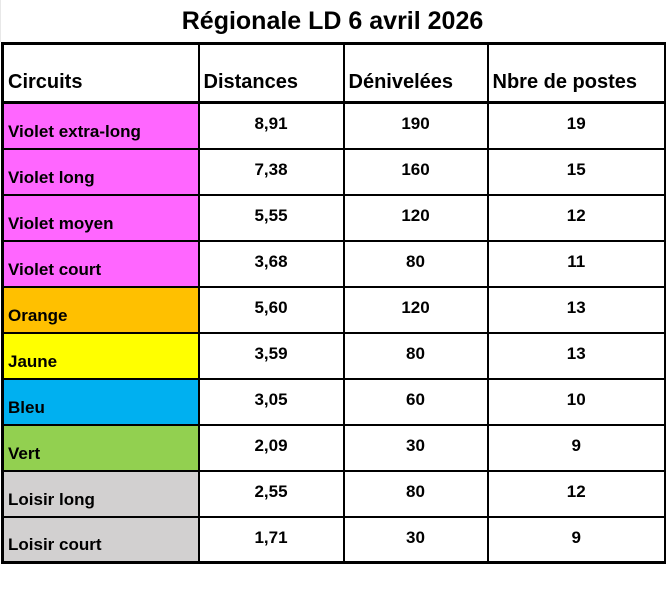 The width and height of the screenshot is (666, 597). What do you see at coordinates (576, 263) in the screenshot?
I see `postes-cell: 11` at bounding box center [576, 263].